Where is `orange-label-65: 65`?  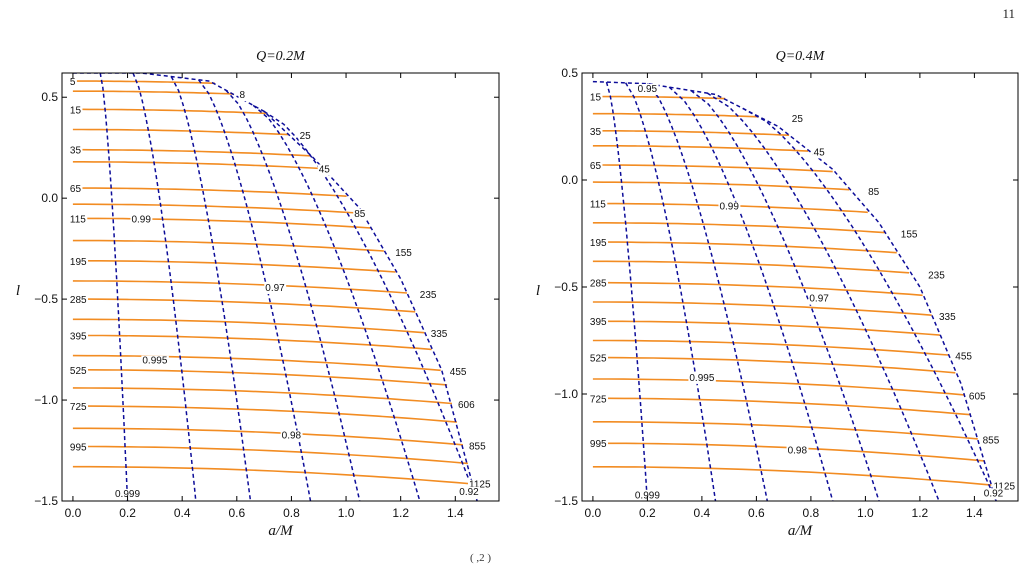
orange-label-65: 65 is located at coordinates (76, 189).